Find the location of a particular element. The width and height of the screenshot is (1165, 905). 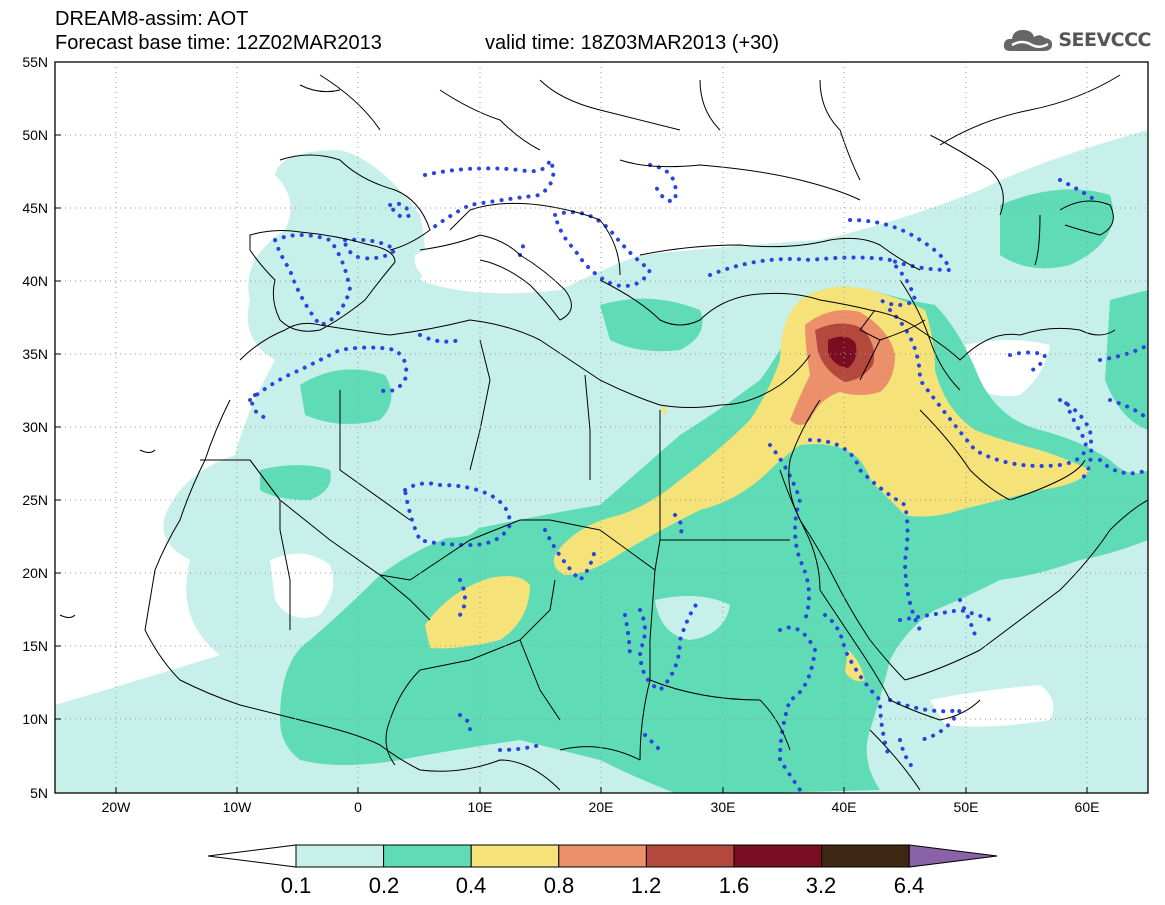

lon-label: 20W is located at coordinates (117, 807).